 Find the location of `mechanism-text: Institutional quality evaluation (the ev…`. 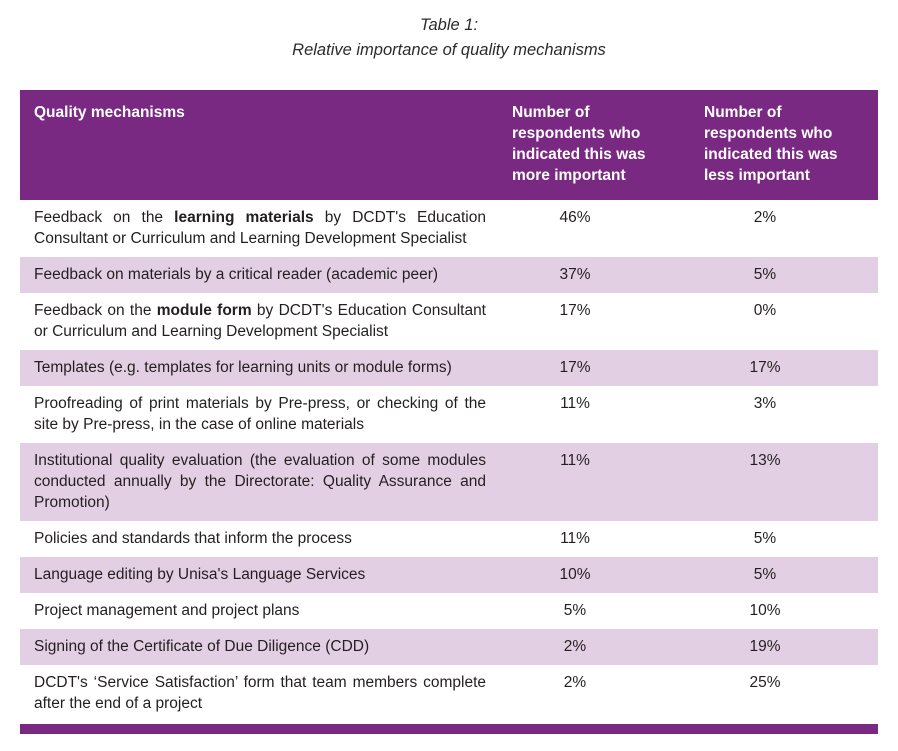

mechanism-text: Institutional quality evaluation (the ev… is located at coordinates (260, 481).